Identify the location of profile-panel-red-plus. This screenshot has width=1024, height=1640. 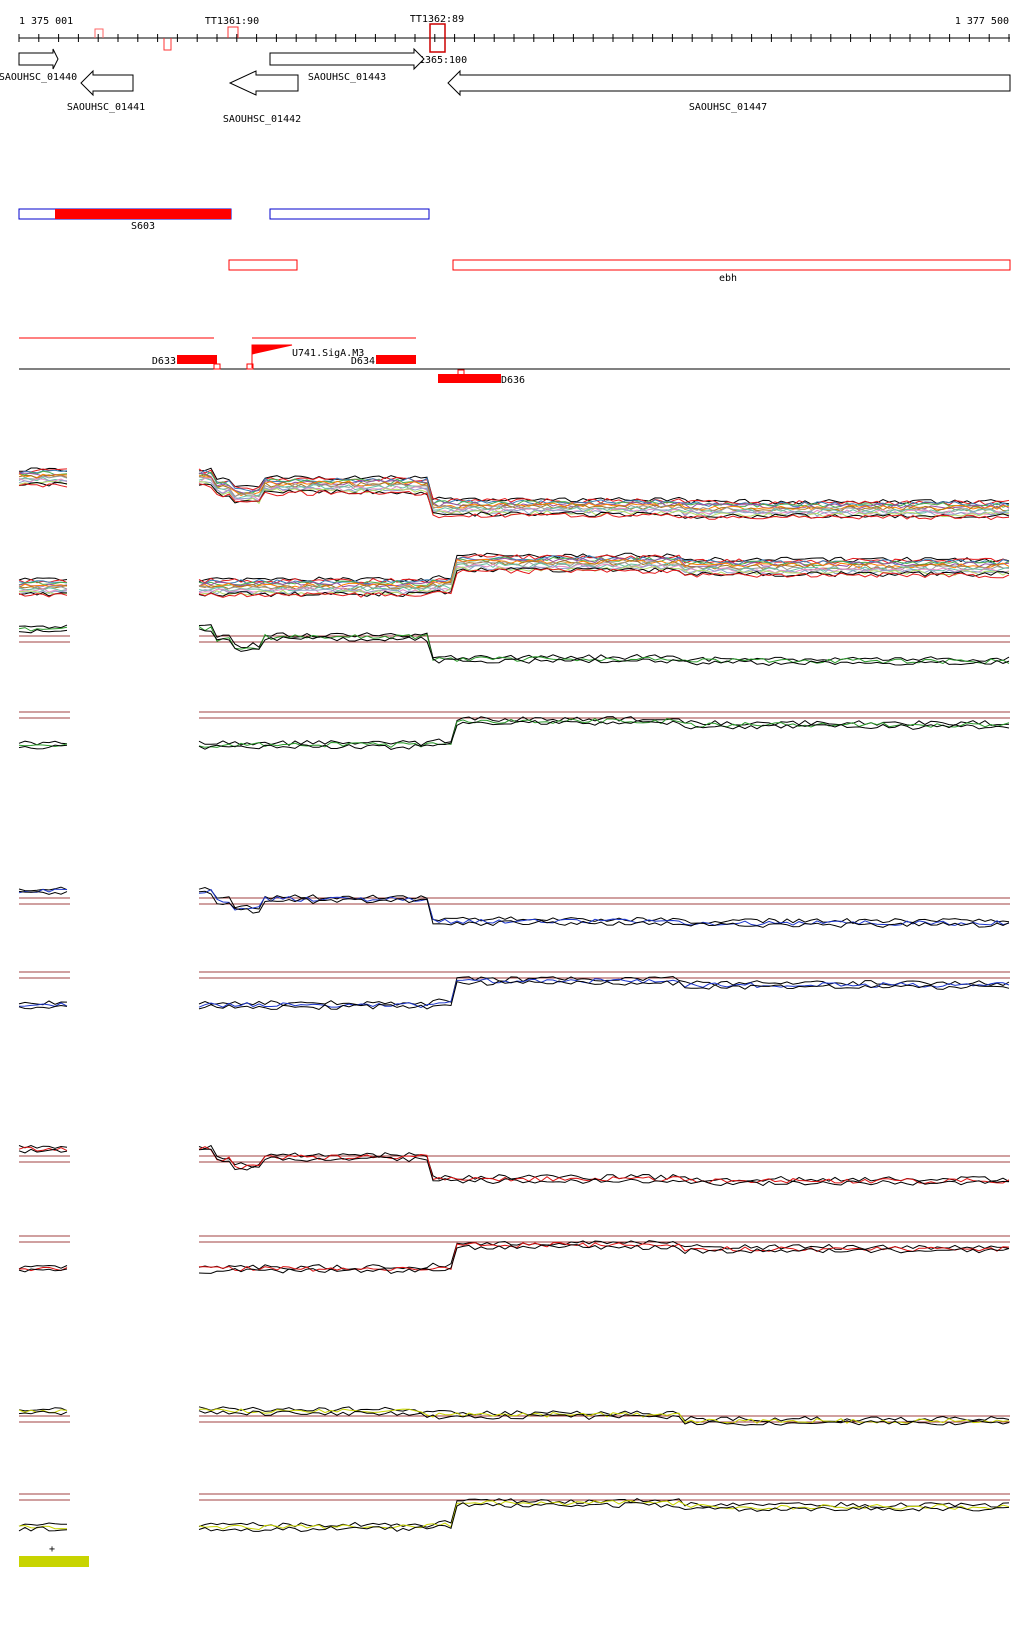
(514, 1165).